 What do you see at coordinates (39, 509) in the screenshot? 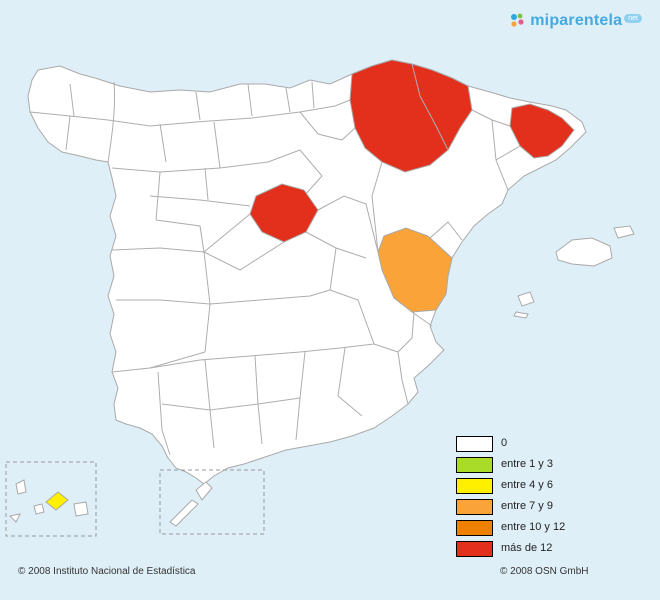
I see `island-gomera` at bounding box center [39, 509].